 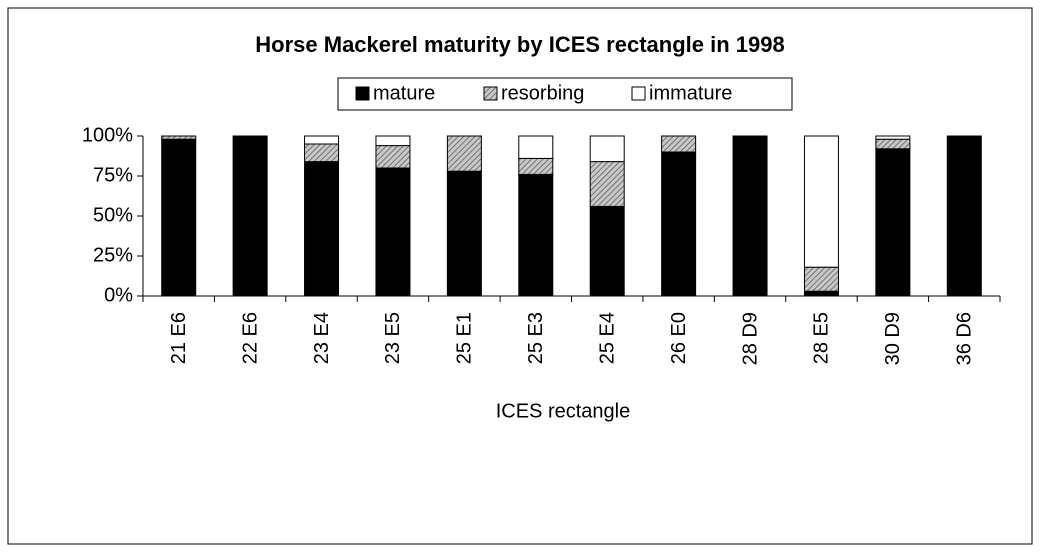 What do you see at coordinates (822, 338) in the screenshot?
I see `x-tick-label: 28 E5` at bounding box center [822, 338].